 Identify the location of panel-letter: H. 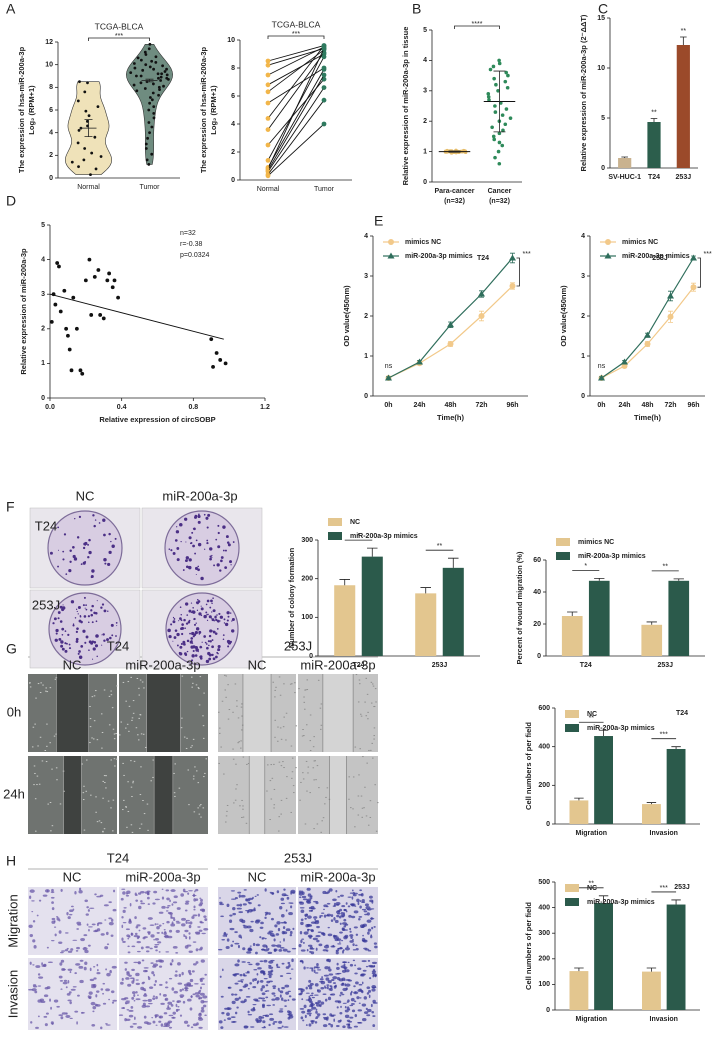
(11, 861).